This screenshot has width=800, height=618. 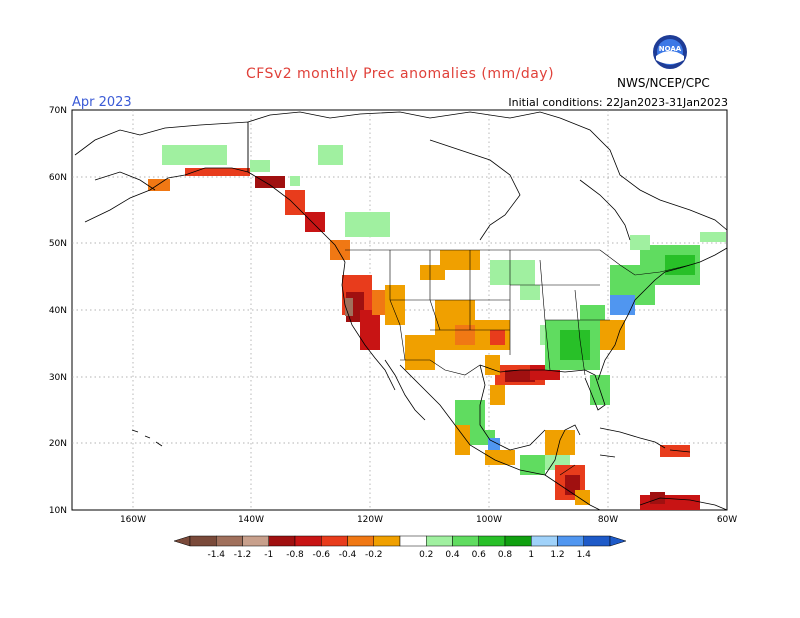 What do you see at coordinates (321, 555) in the screenshot?
I see `colorbar-tick-label: -0.6` at bounding box center [321, 555].